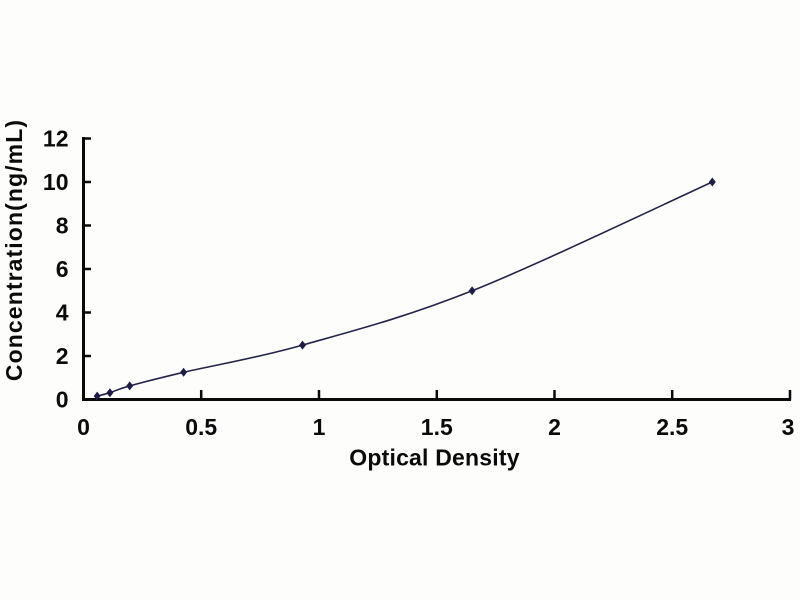 The height and width of the screenshot is (600, 800). I want to click on svg-text: 6, so click(62, 269).